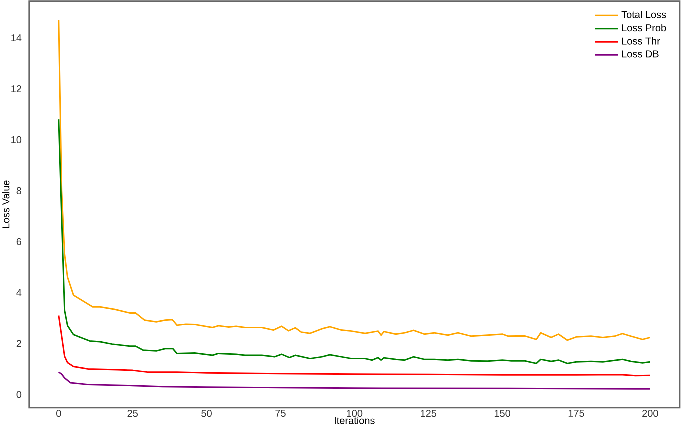 This screenshot has width=685, height=436. Describe the element at coordinates (641, 41) in the screenshot. I see `legend-label: Loss Thr` at that location.